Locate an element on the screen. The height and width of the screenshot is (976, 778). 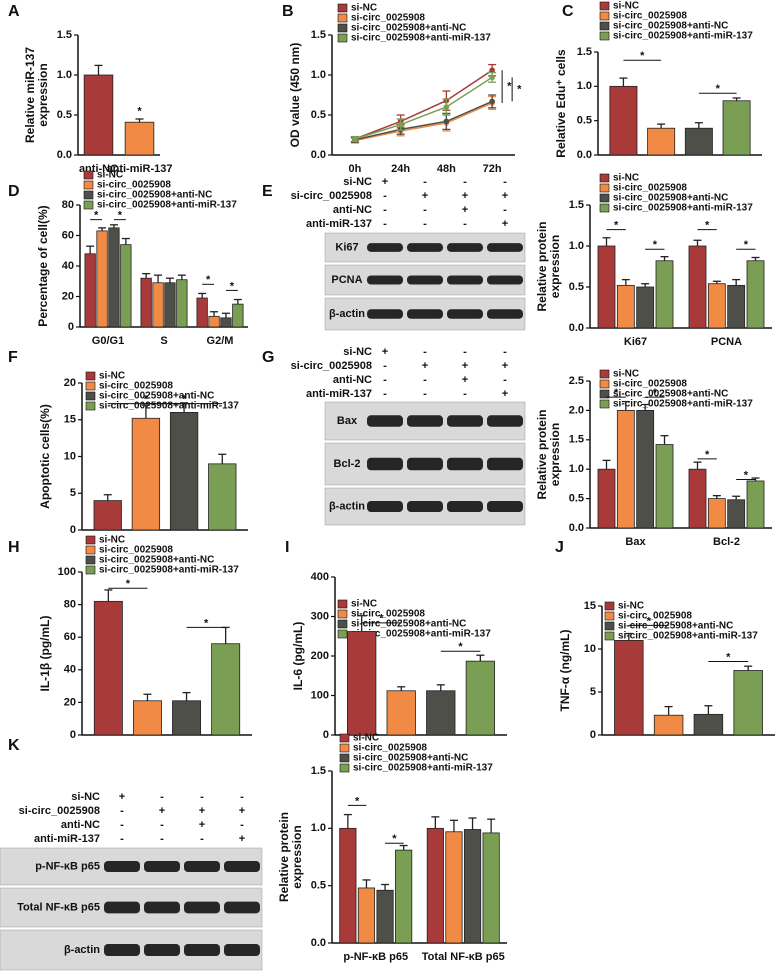
line is located at coordinates (423, 108).